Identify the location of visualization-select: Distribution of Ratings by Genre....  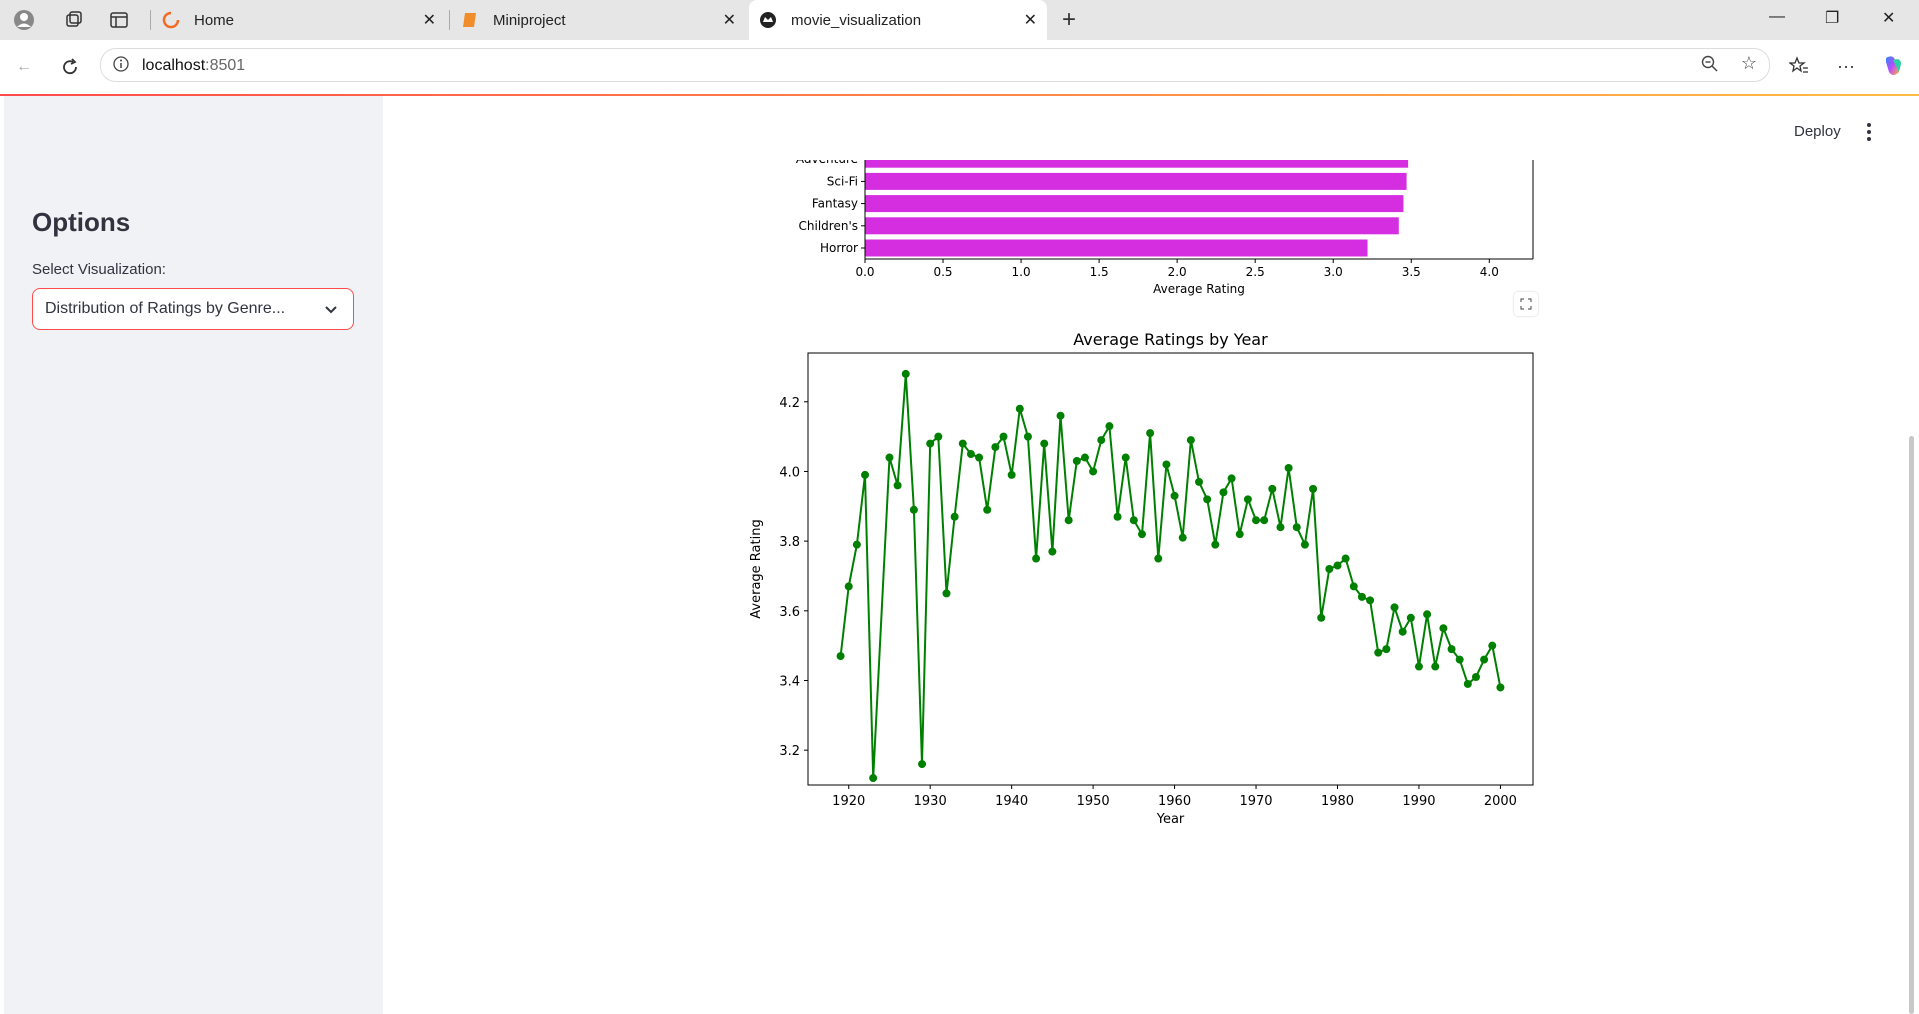
(193, 309).